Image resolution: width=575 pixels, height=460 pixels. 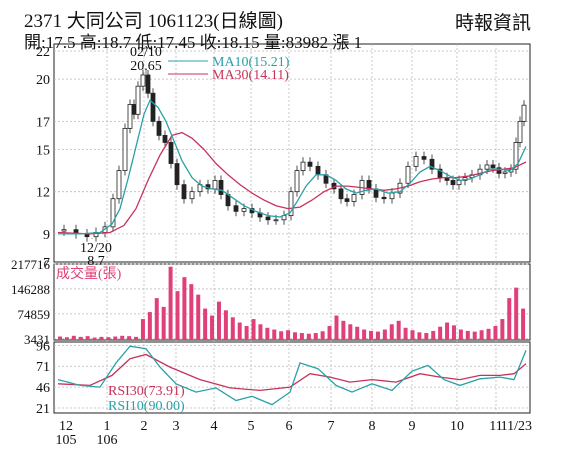 I want to click on month-label: 11, so click(x=495, y=426).